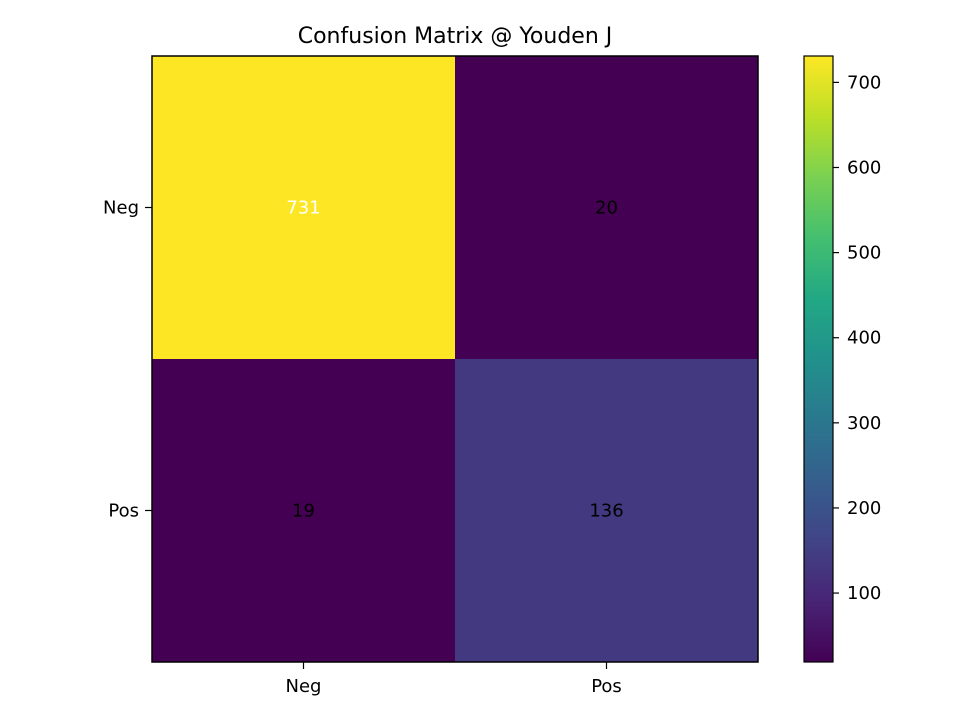 The height and width of the screenshot is (720, 960). Describe the element at coordinates (127, 360) in the screenshot. I see `y-axis: Neg Pos` at that location.